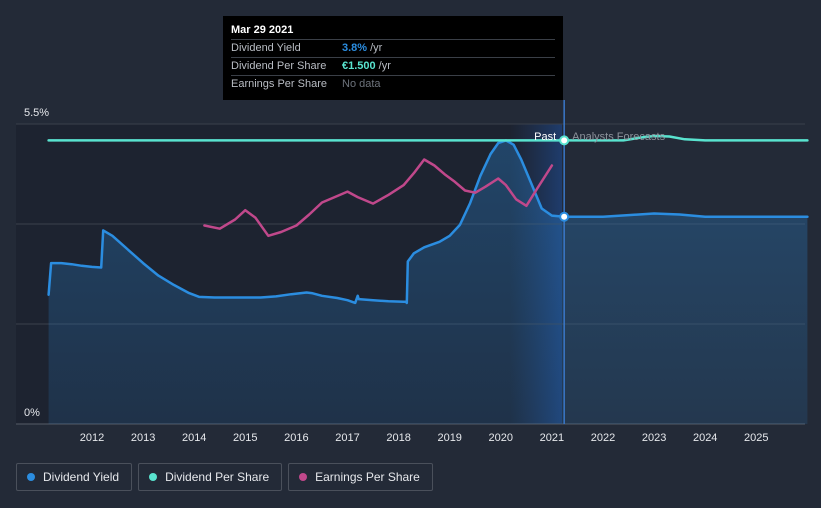 This screenshot has width=821, height=508. What do you see at coordinates (552, 438) in the screenshot?
I see `x-tick-label: 2021` at bounding box center [552, 438].